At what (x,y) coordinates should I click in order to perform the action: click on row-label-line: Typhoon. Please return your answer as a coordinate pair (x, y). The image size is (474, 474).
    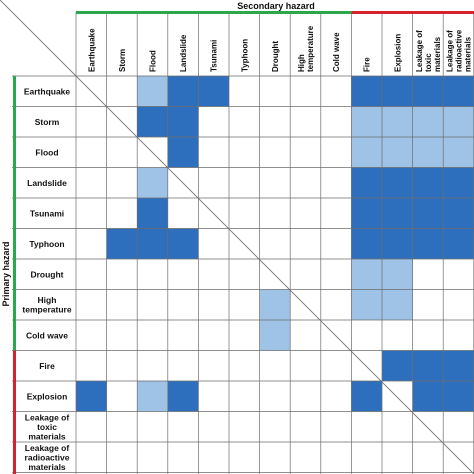
    Looking at the image, I should click on (46, 244).